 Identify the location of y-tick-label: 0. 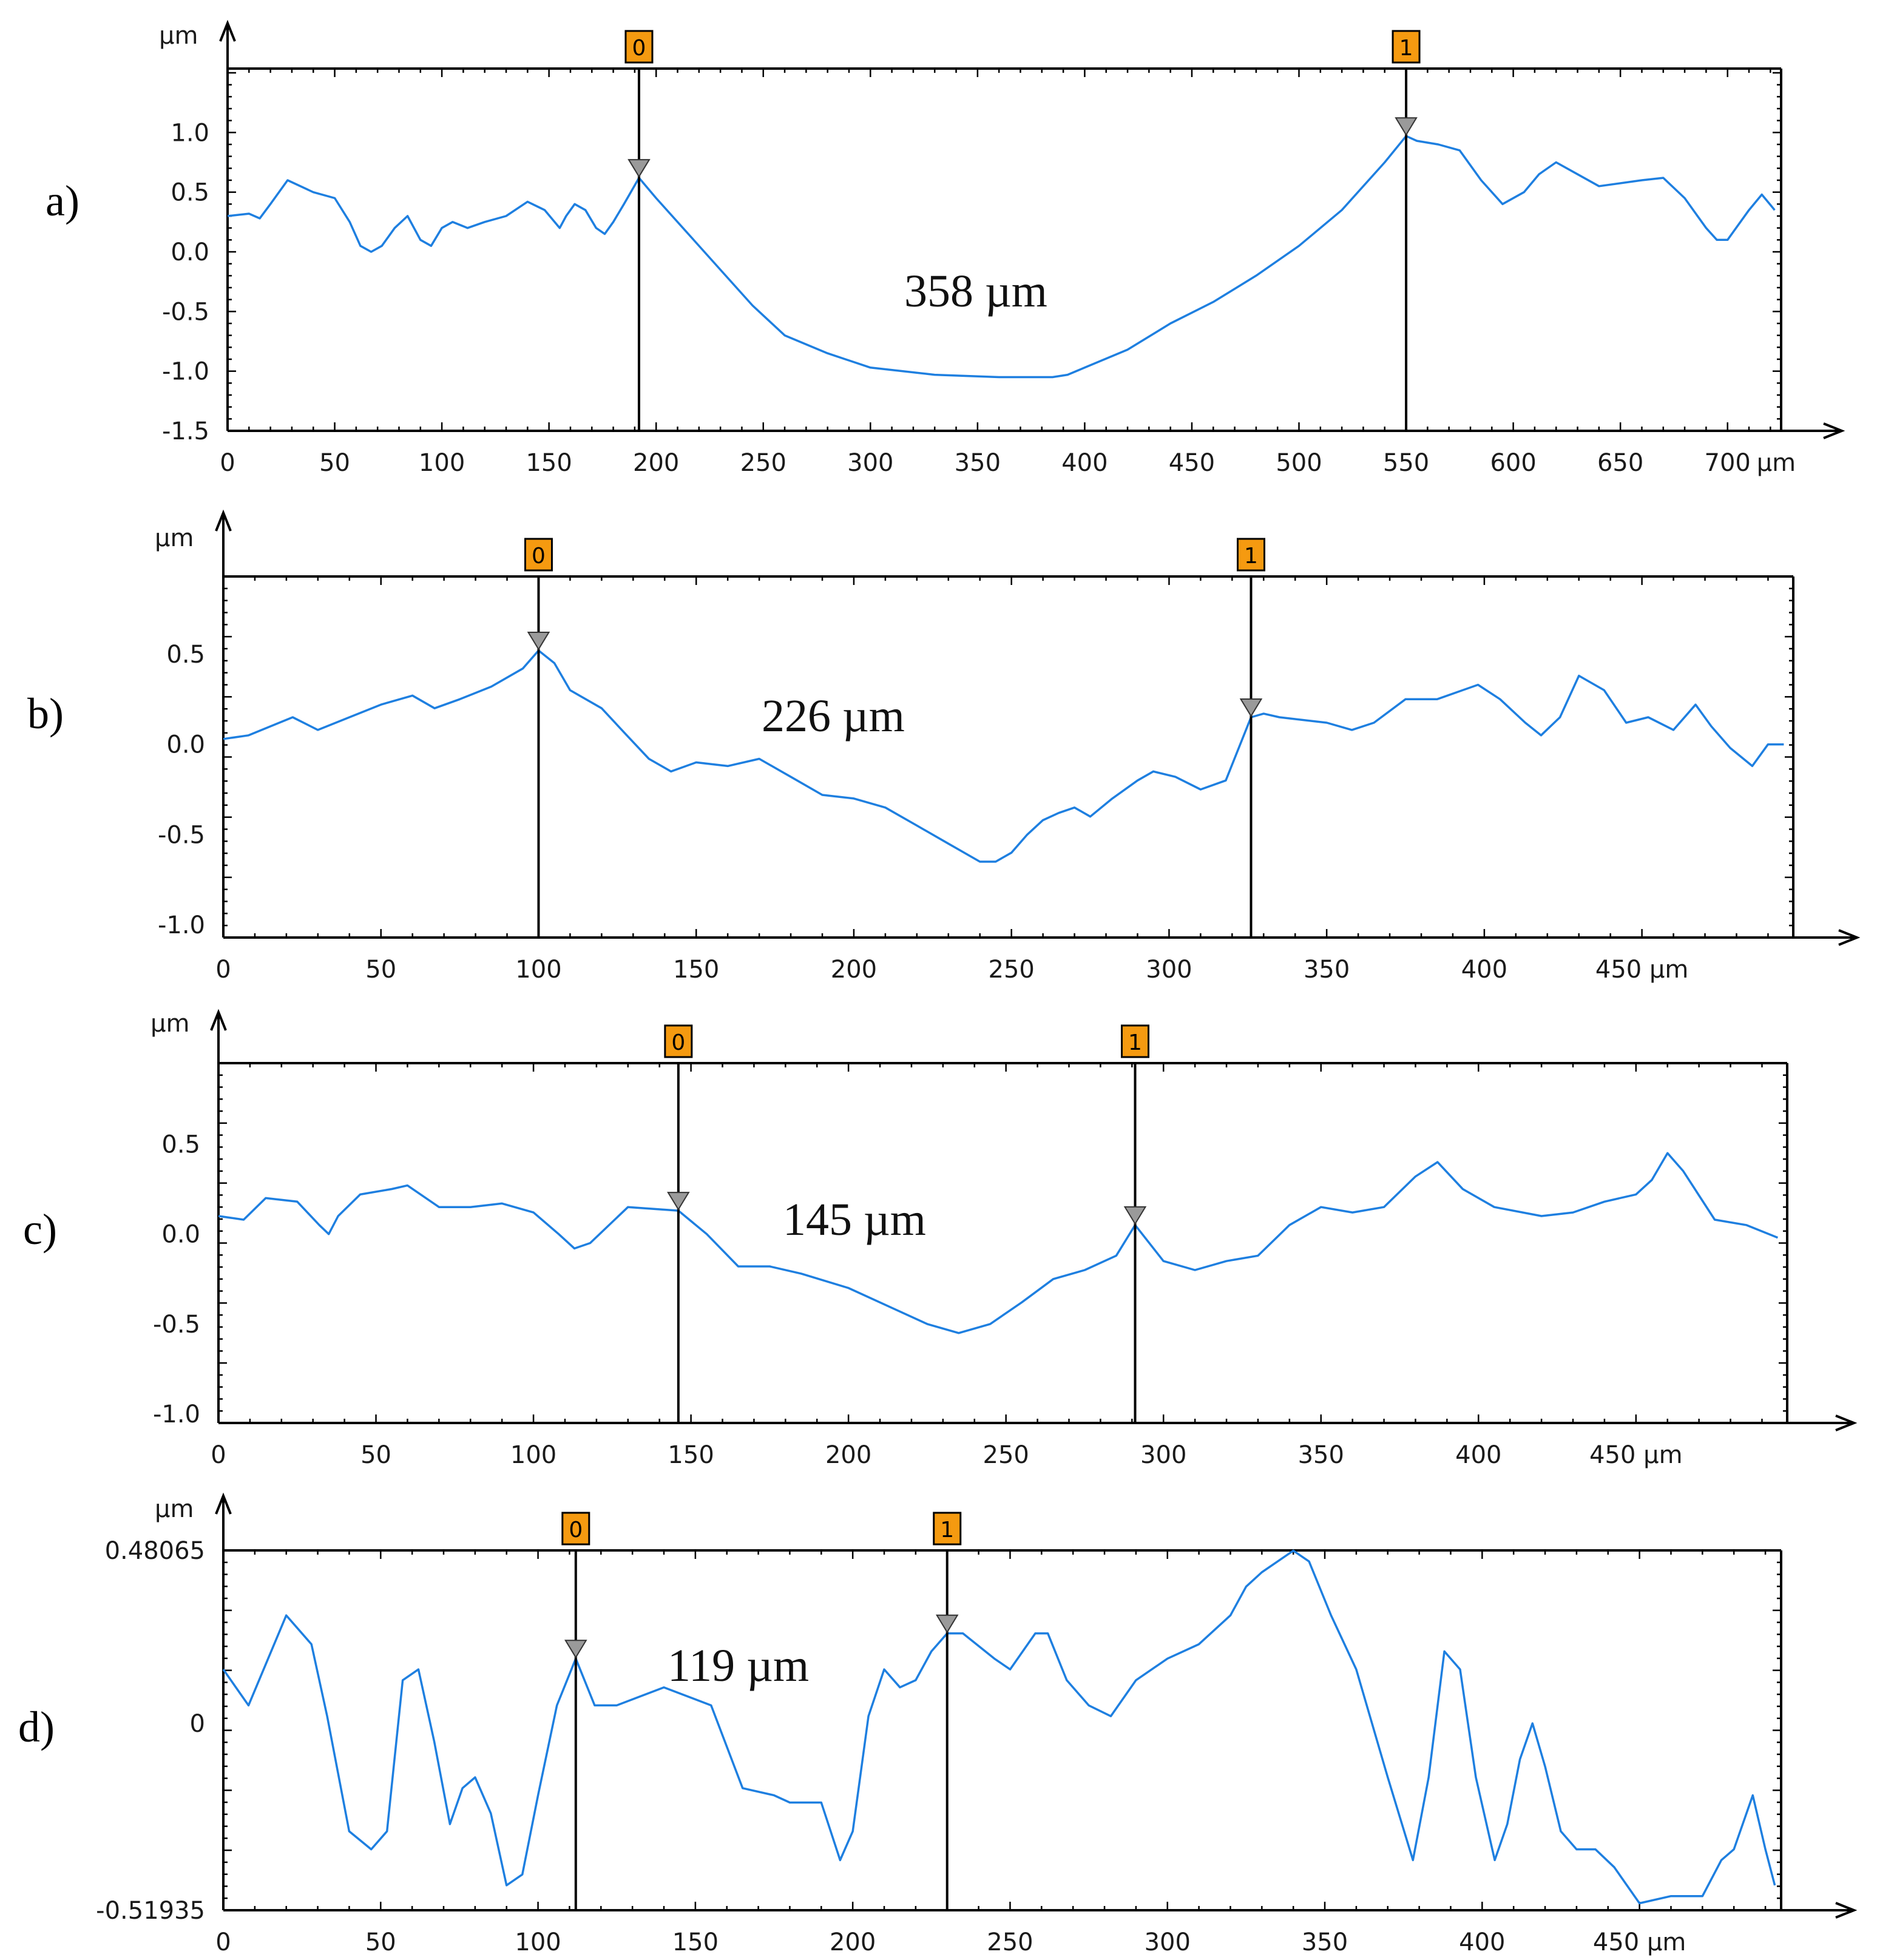
(197, 1724).